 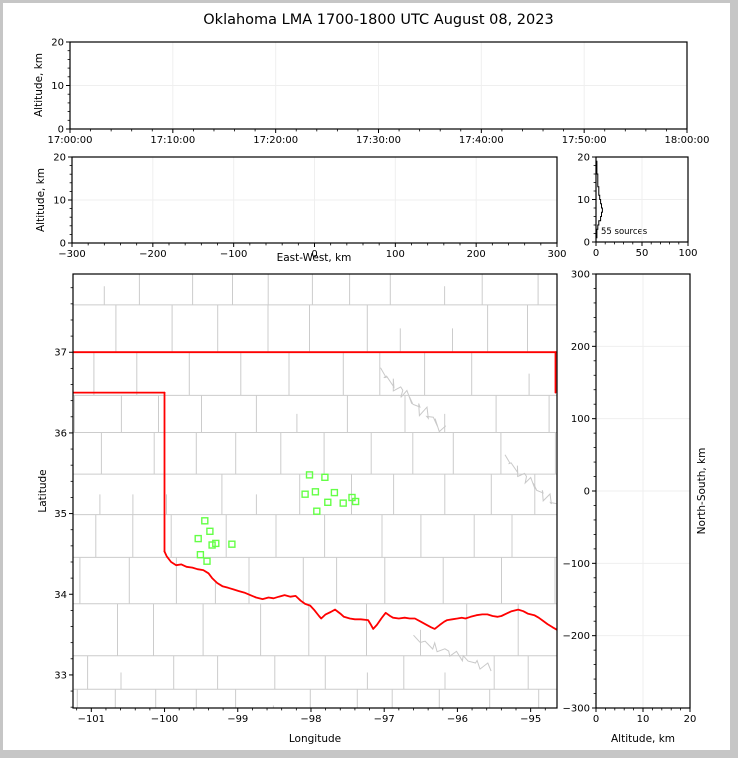 I want to click on map-xlabel: Longitude, so click(x=315, y=739).